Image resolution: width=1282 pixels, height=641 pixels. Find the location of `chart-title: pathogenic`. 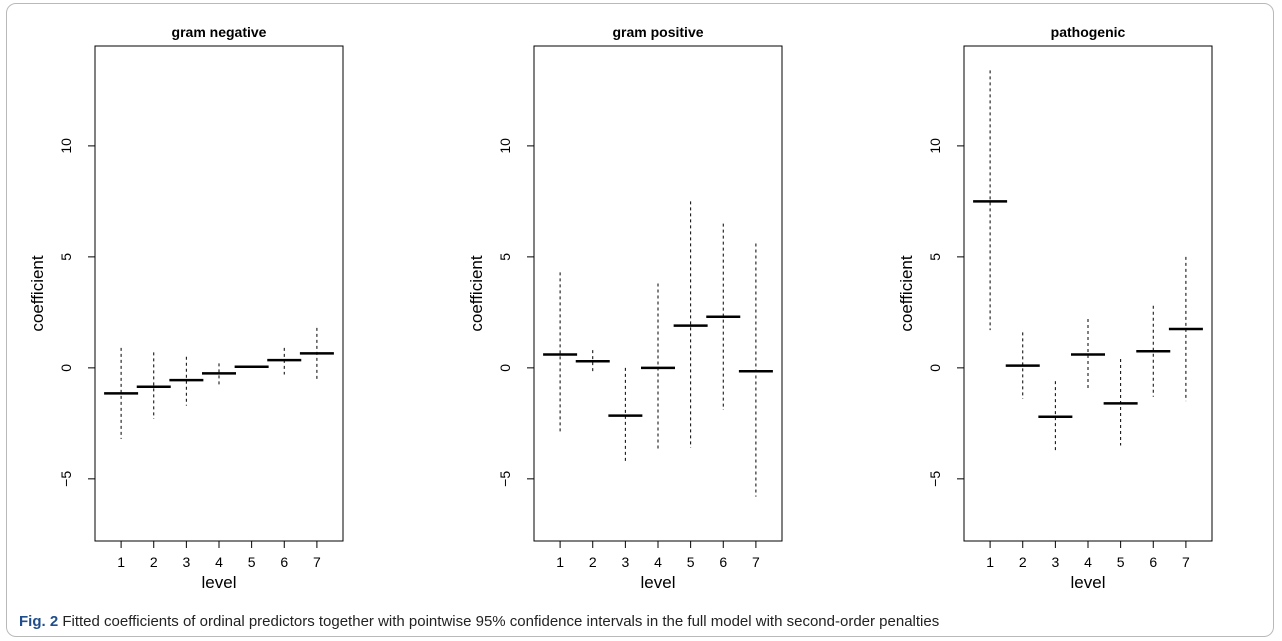

chart-title: pathogenic is located at coordinates (1088, 32).